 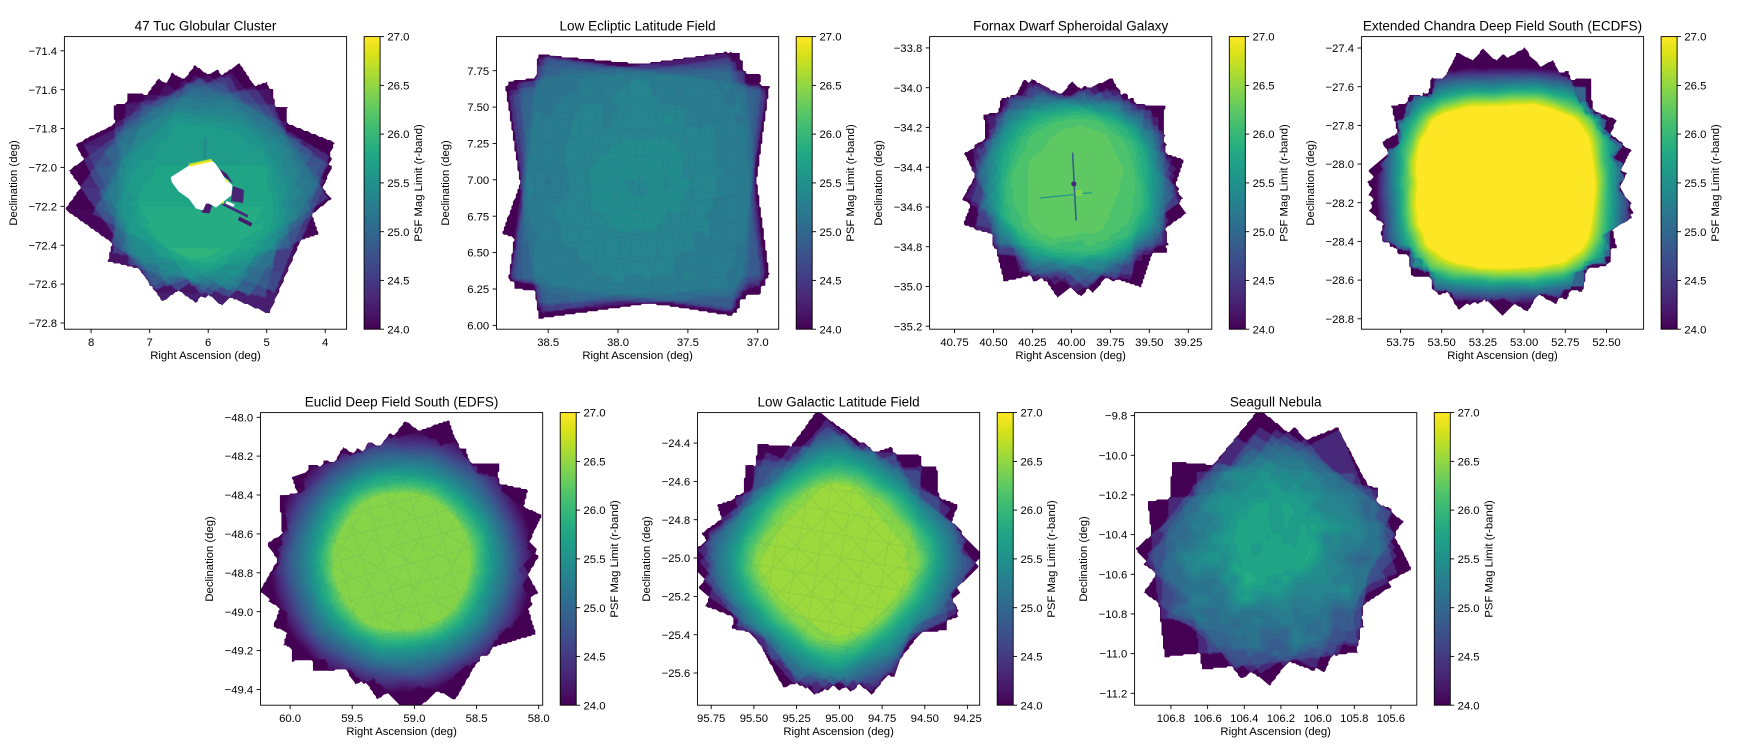 I want to click on svg-text: 59.5, so click(x=352, y=719).